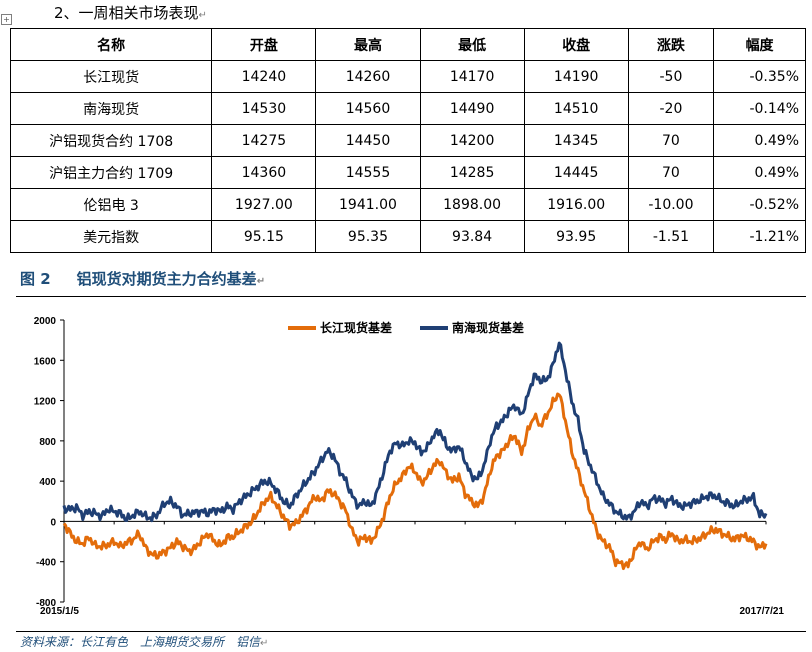 The width and height of the screenshot is (812, 652). What do you see at coordinates (576, 140) in the screenshot?
I see `cell-close: 14345` at bounding box center [576, 140].